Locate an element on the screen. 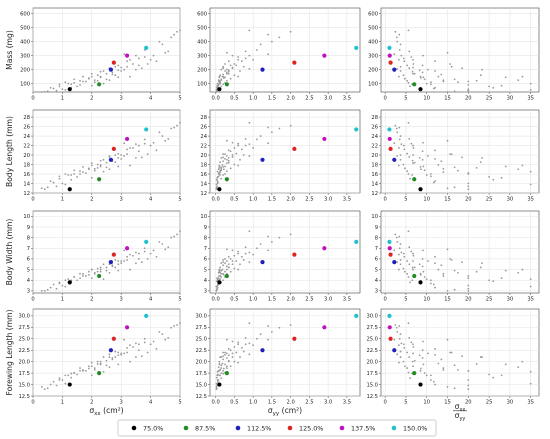  x-tick-label: 20 is located at coordinates (468, 300).